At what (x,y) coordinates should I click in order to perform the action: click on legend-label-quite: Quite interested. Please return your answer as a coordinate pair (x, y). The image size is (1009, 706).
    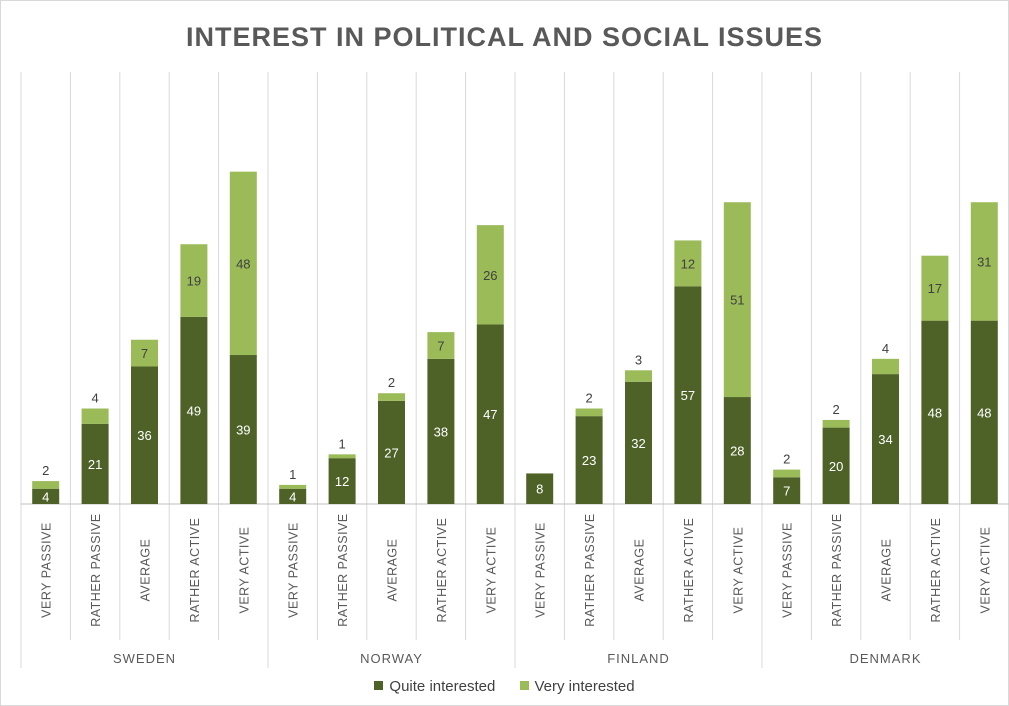
    Looking at the image, I should click on (442, 686).